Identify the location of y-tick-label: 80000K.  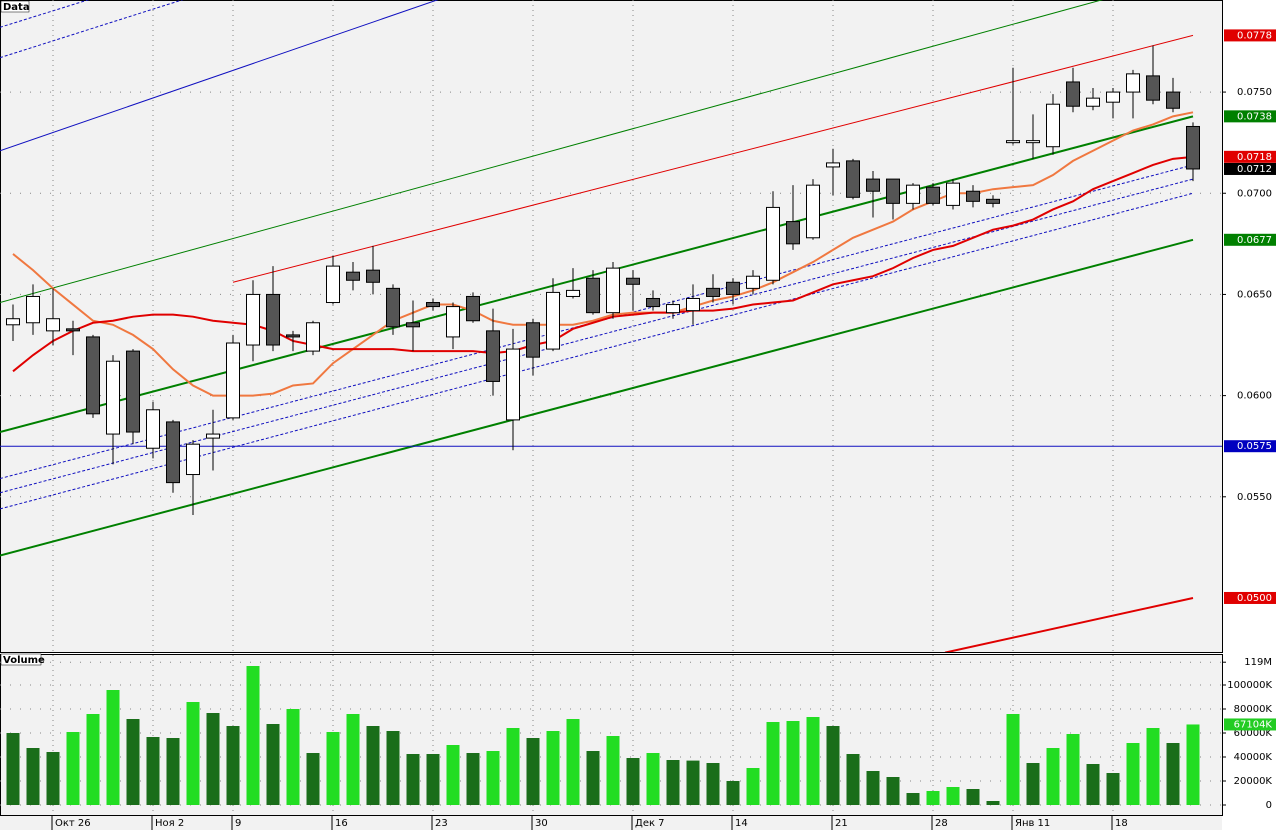
(1253, 709).